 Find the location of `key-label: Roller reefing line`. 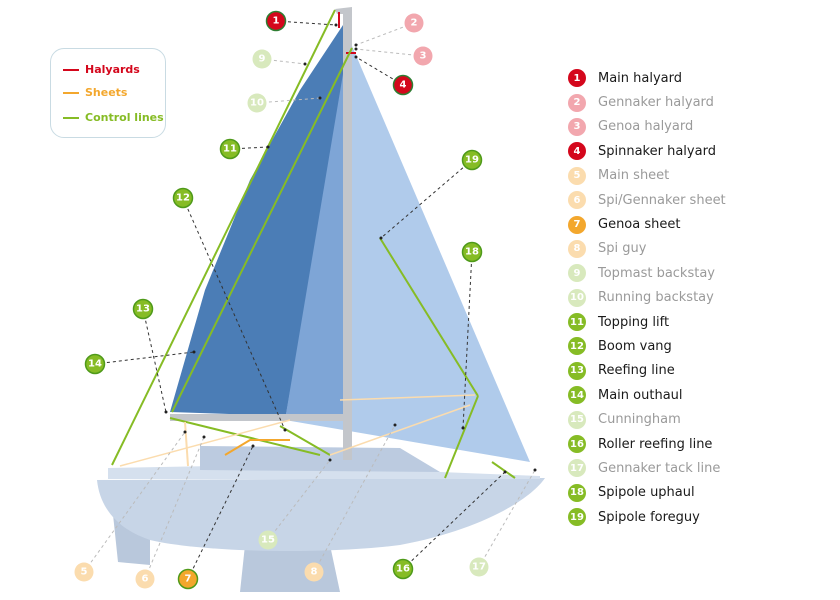

key-label: Roller reefing line is located at coordinates (655, 444).